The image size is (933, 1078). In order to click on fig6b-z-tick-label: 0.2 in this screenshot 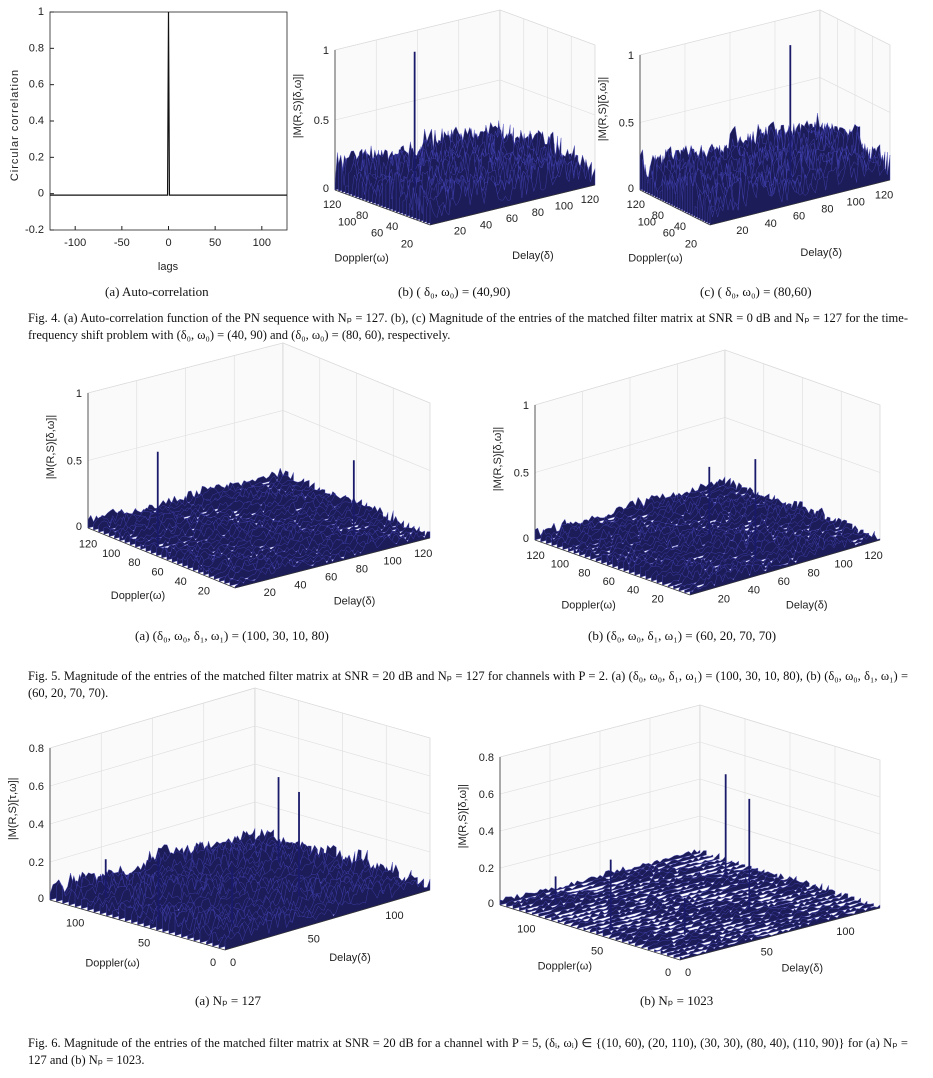, I will do `click(486, 869)`.